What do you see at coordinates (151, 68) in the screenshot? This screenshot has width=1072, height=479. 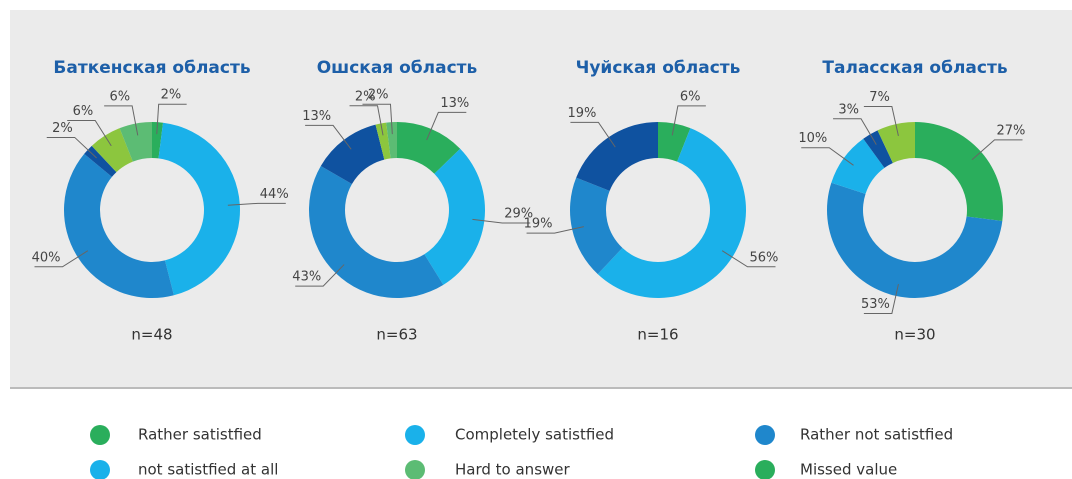 I see `pie-title: Баткенская область` at bounding box center [151, 68].